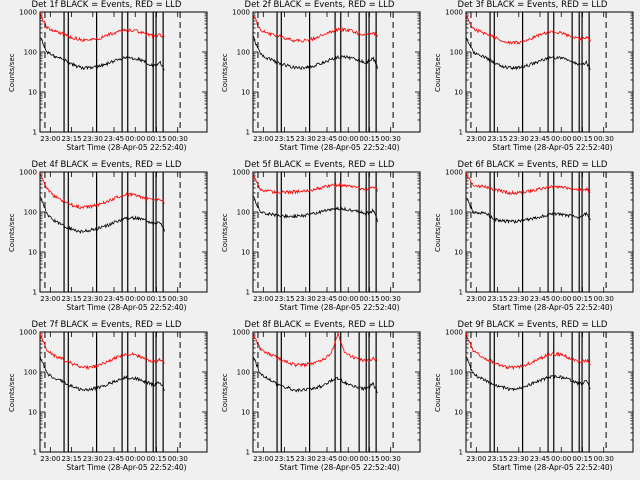 The width and height of the screenshot is (640, 480). Describe the element at coordinates (319, 165) in the screenshot. I see `chart-title: Det 5f BLACK = Events, RED = LLD` at that location.